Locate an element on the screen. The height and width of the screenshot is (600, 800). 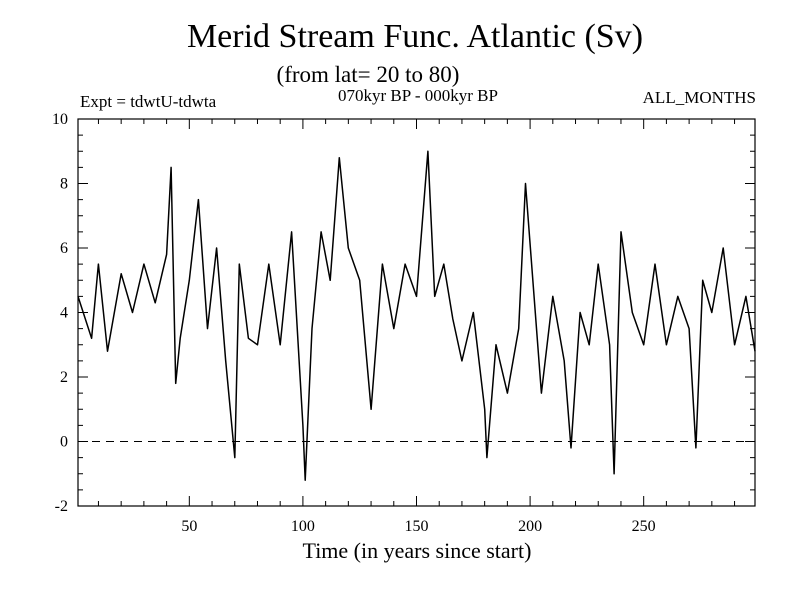
y-tick-label: 6 is located at coordinates (64, 248).